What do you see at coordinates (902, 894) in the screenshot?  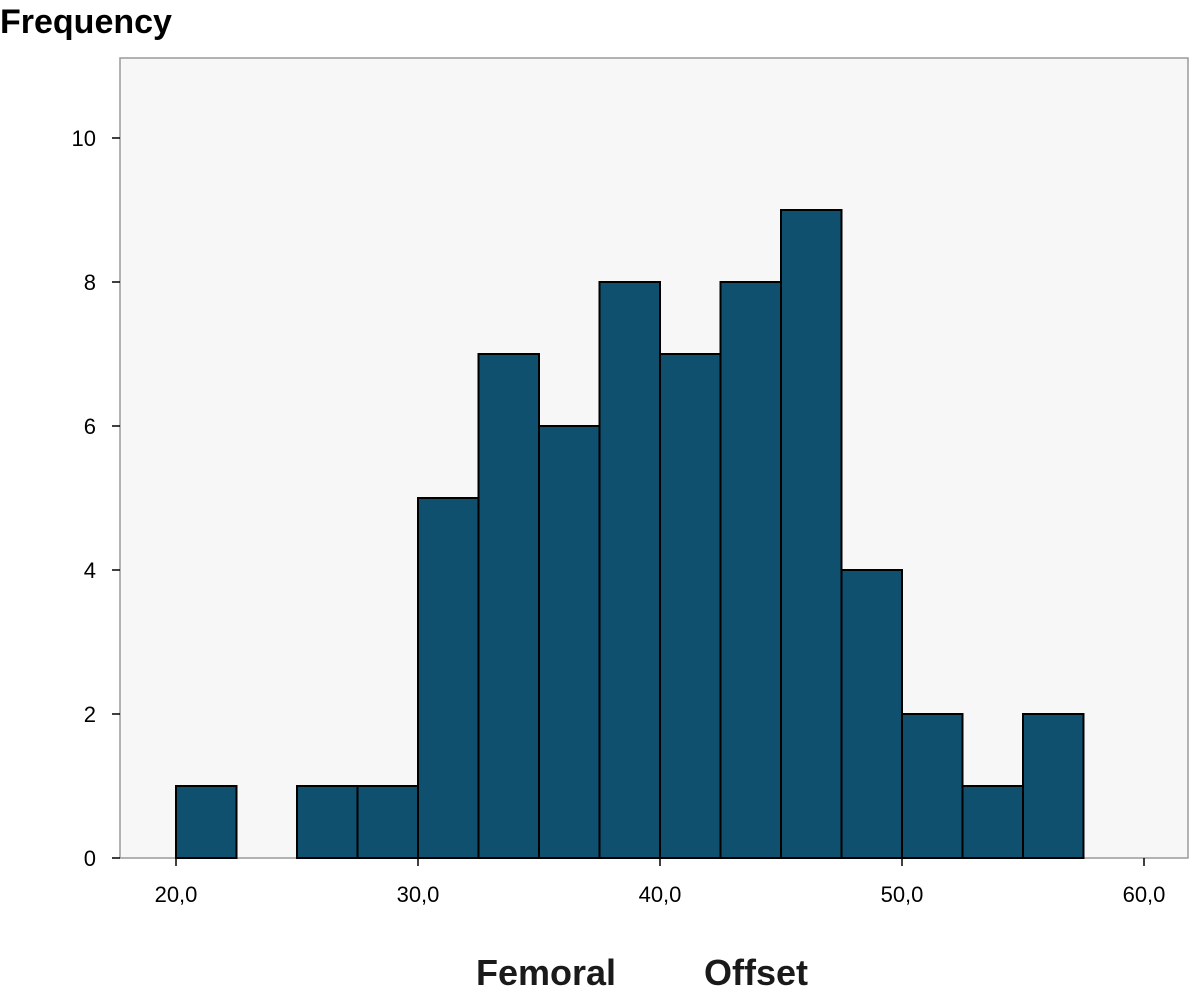 I see `x-tick-label: 50,0` at bounding box center [902, 894].